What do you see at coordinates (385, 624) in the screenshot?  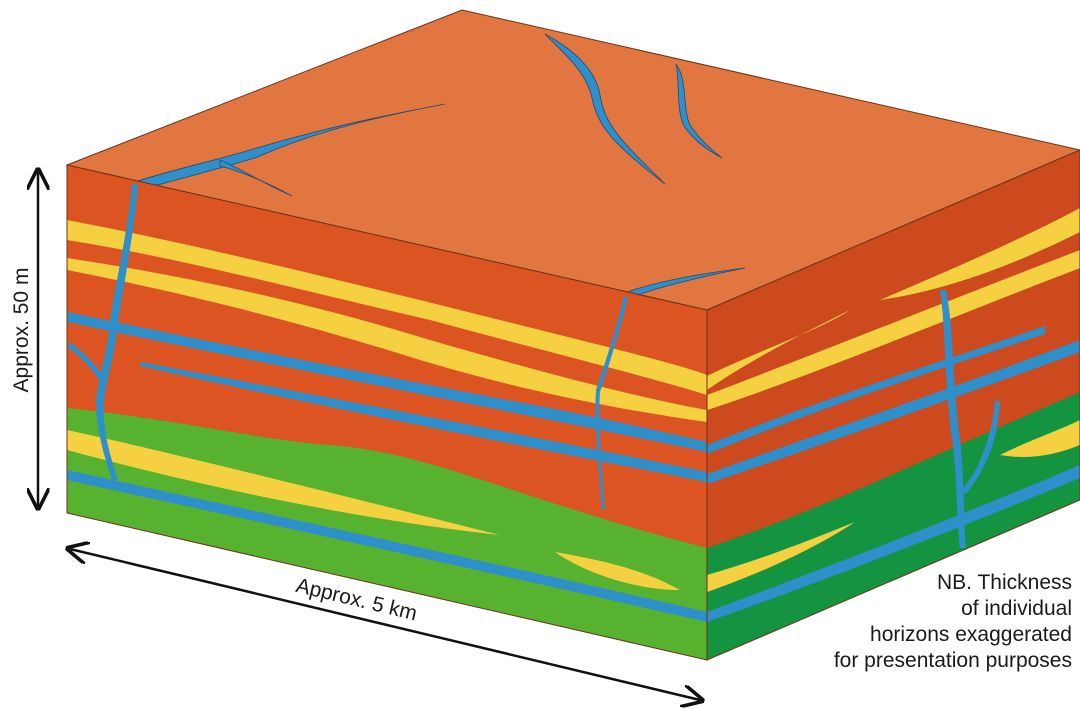 I see `horizontal-scale-arrow` at bounding box center [385, 624].